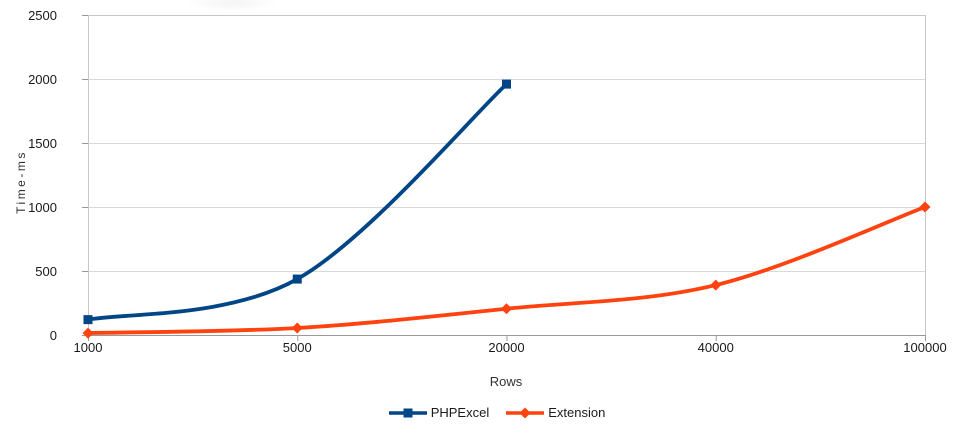 This screenshot has width=957, height=433. What do you see at coordinates (460, 412) in the screenshot?
I see `legend-label: PHPExcel` at bounding box center [460, 412].